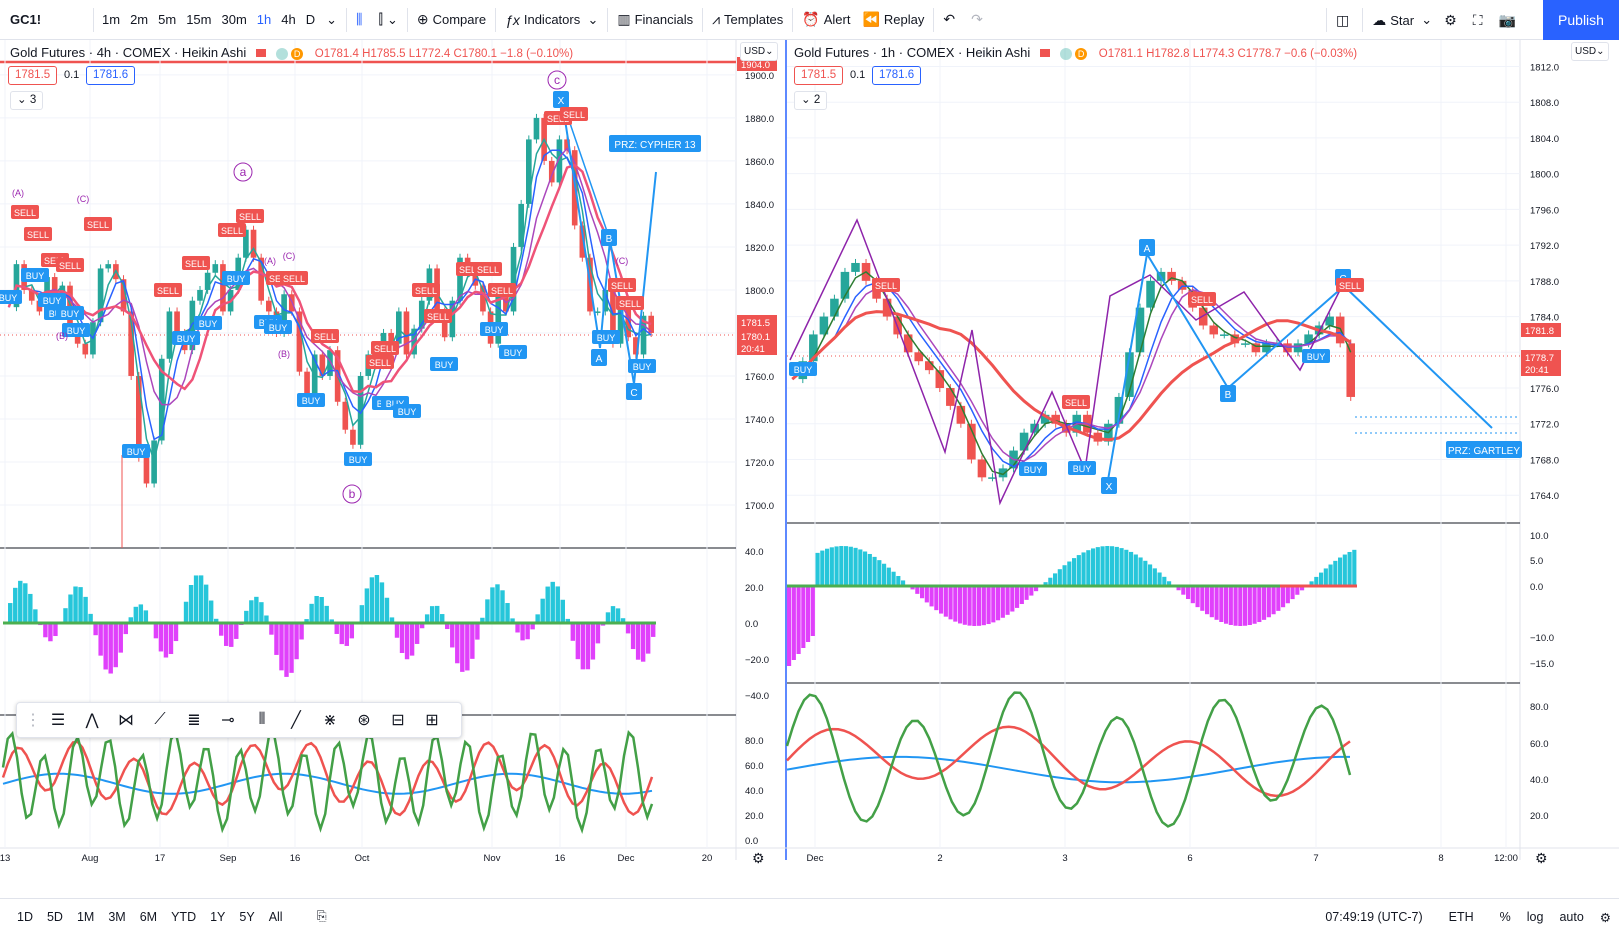 This screenshot has height=935, width=1619. Describe the element at coordinates (655, 20) in the screenshot. I see `financials-button: ▥Financials` at that location.